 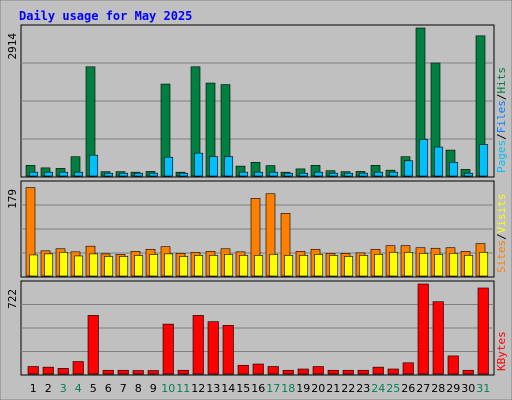 What do you see at coordinates (483, 388) in the screenshot?
I see `x-tick-label: 31` at bounding box center [483, 388].